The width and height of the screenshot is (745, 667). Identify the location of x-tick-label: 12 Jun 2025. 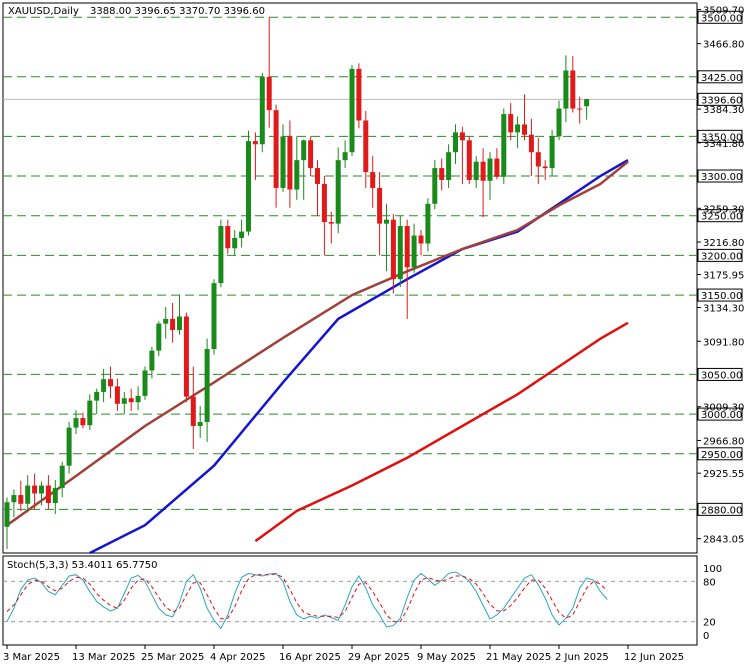
(654, 657).